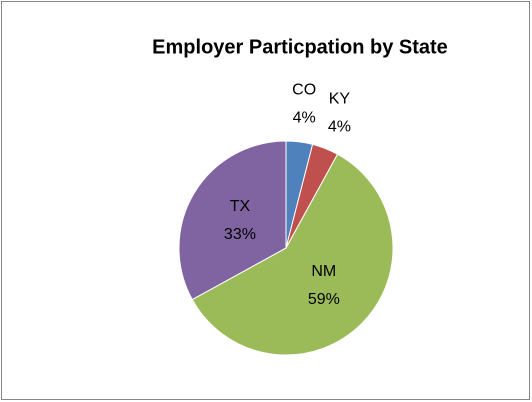 The width and height of the screenshot is (532, 402). What do you see at coordinates (304, 89) in the screenshot?
I see `slice-category-label: CO` at bounding box center [304, 89].